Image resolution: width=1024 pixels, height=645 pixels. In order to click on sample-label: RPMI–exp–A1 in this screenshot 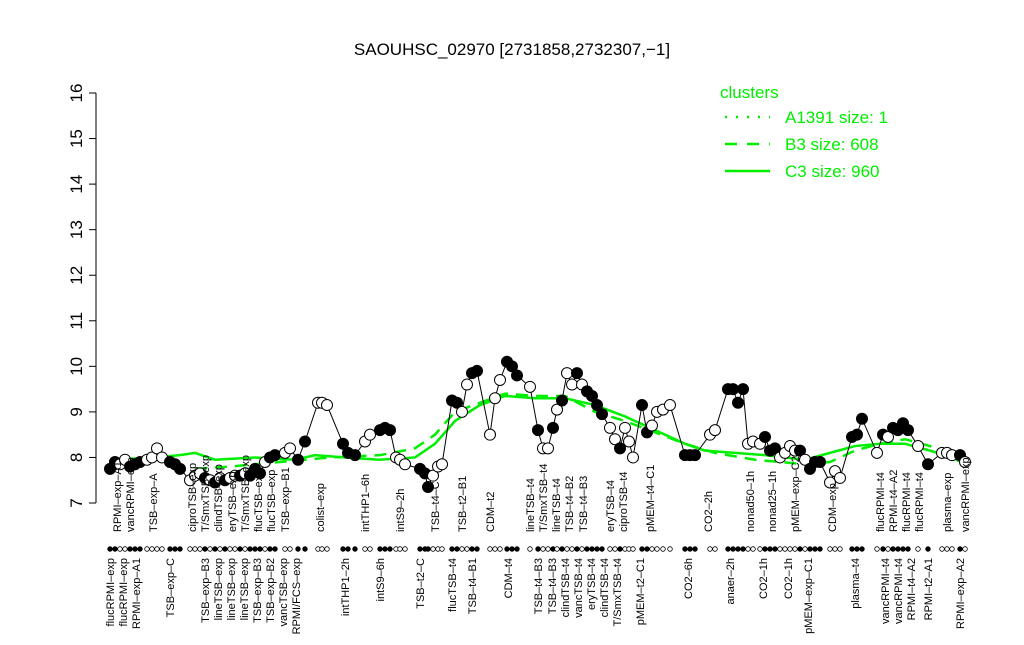, I will do `click(118, 496)`.